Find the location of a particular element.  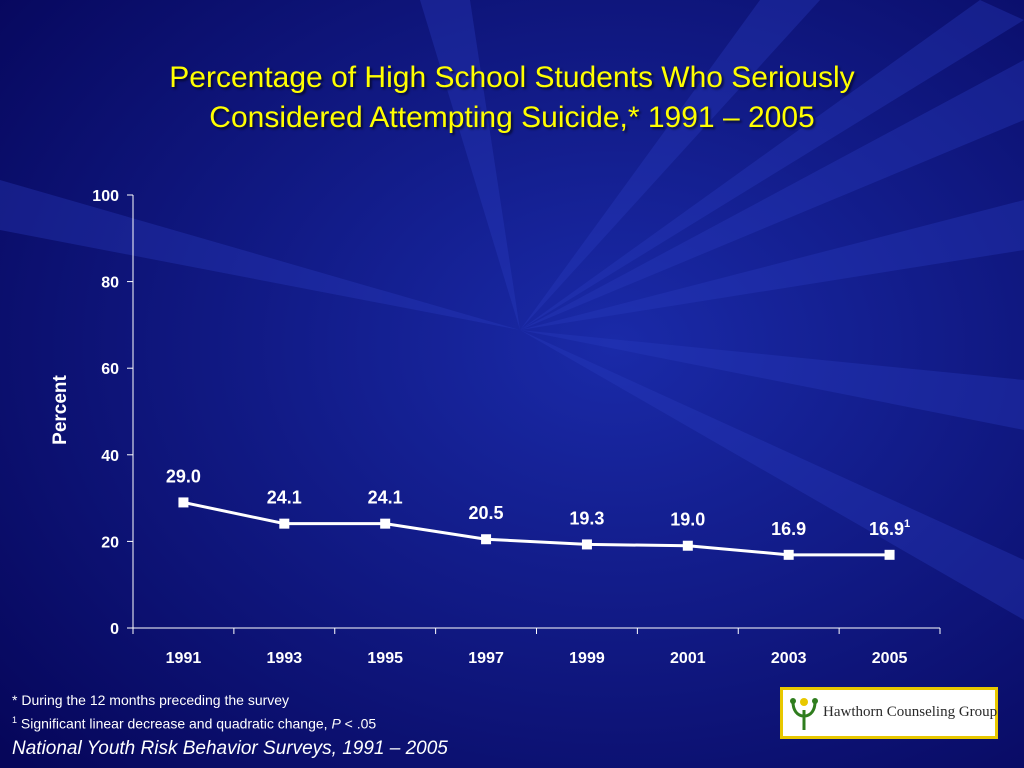

y-tick-label: 40 is located at coordinates (110, 456).